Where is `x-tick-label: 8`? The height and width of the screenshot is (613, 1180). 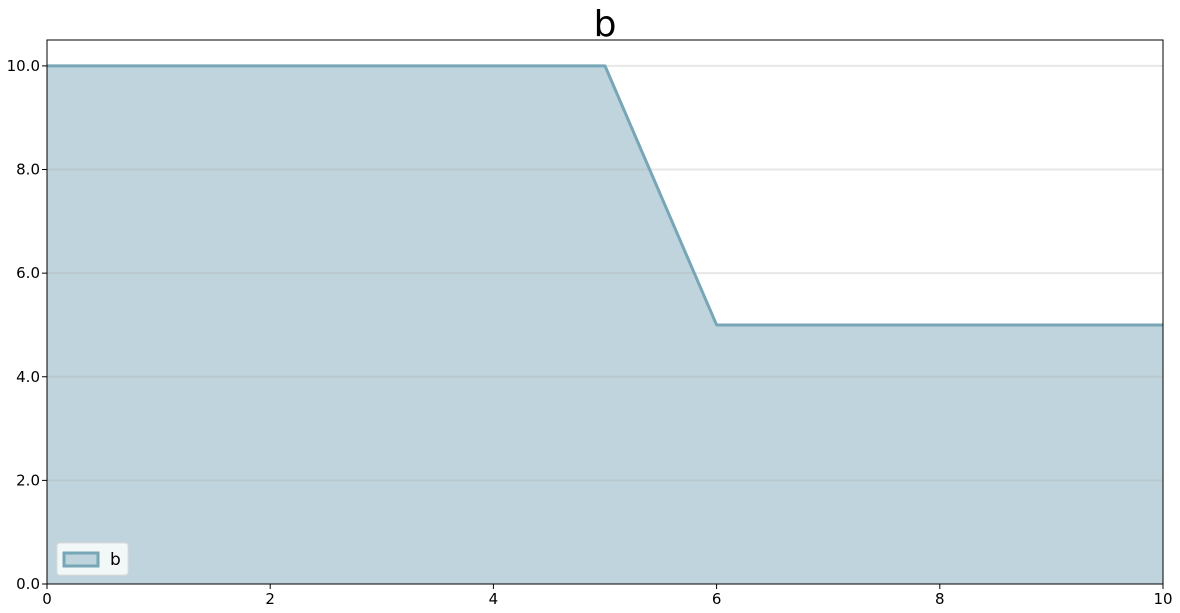 x-tick-label: 8 is located at coordinates (940, 599).